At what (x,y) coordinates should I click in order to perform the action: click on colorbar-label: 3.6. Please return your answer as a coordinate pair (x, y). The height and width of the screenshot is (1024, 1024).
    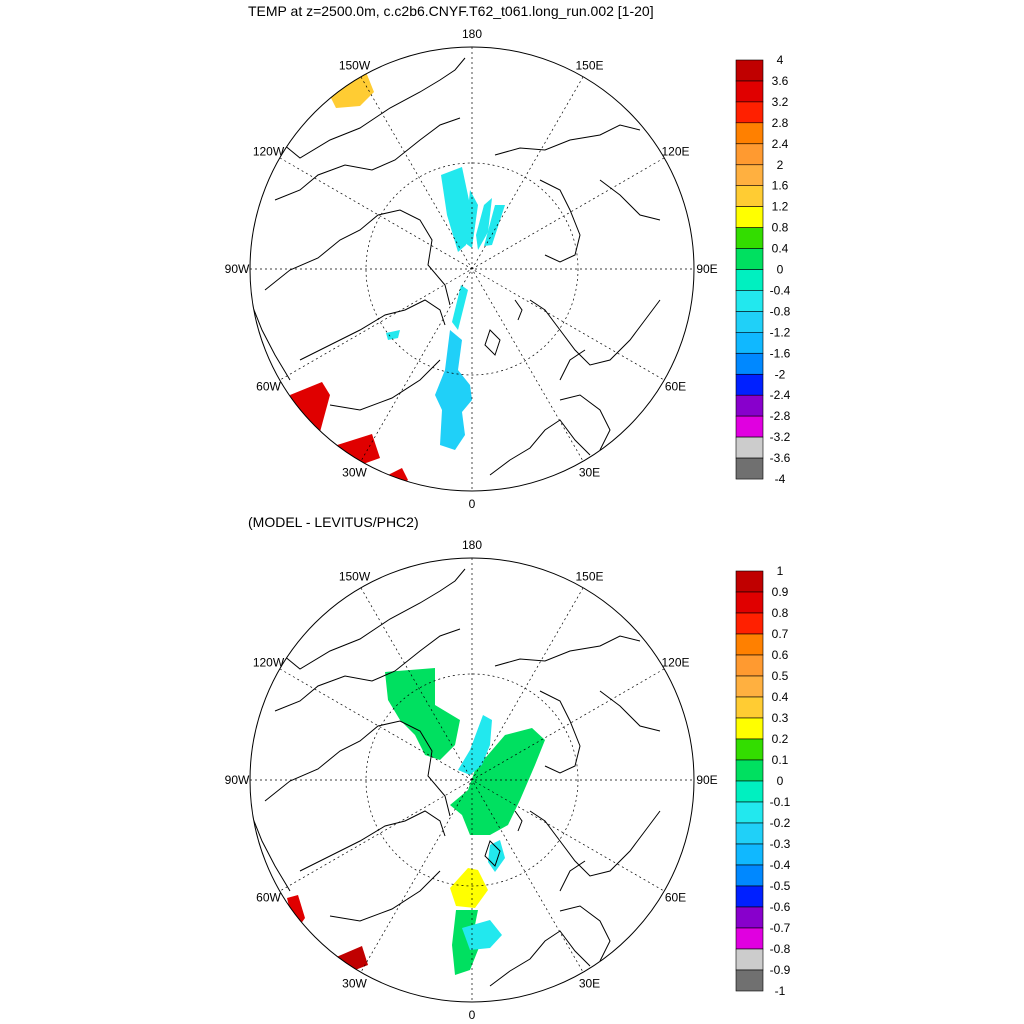
    Looking at the image, I should click on (780, 81).